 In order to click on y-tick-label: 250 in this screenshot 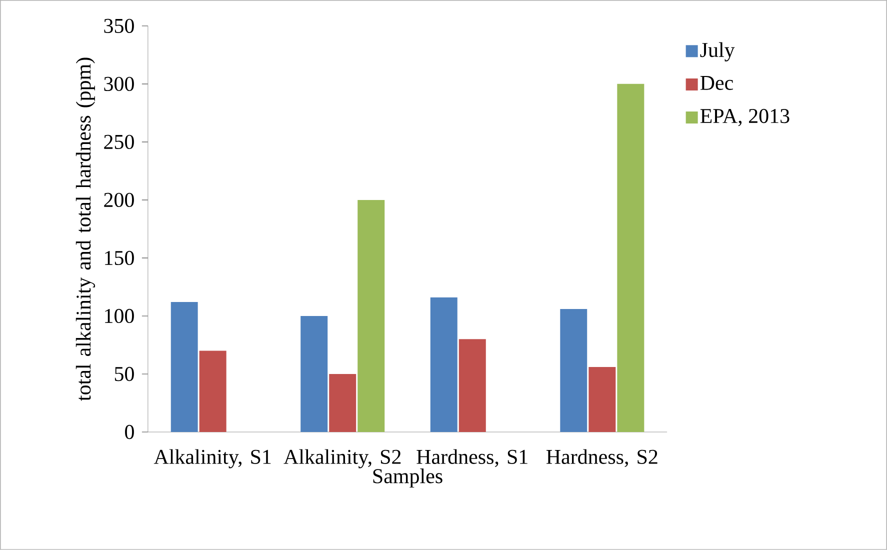, I will do `click(119, 142)`.